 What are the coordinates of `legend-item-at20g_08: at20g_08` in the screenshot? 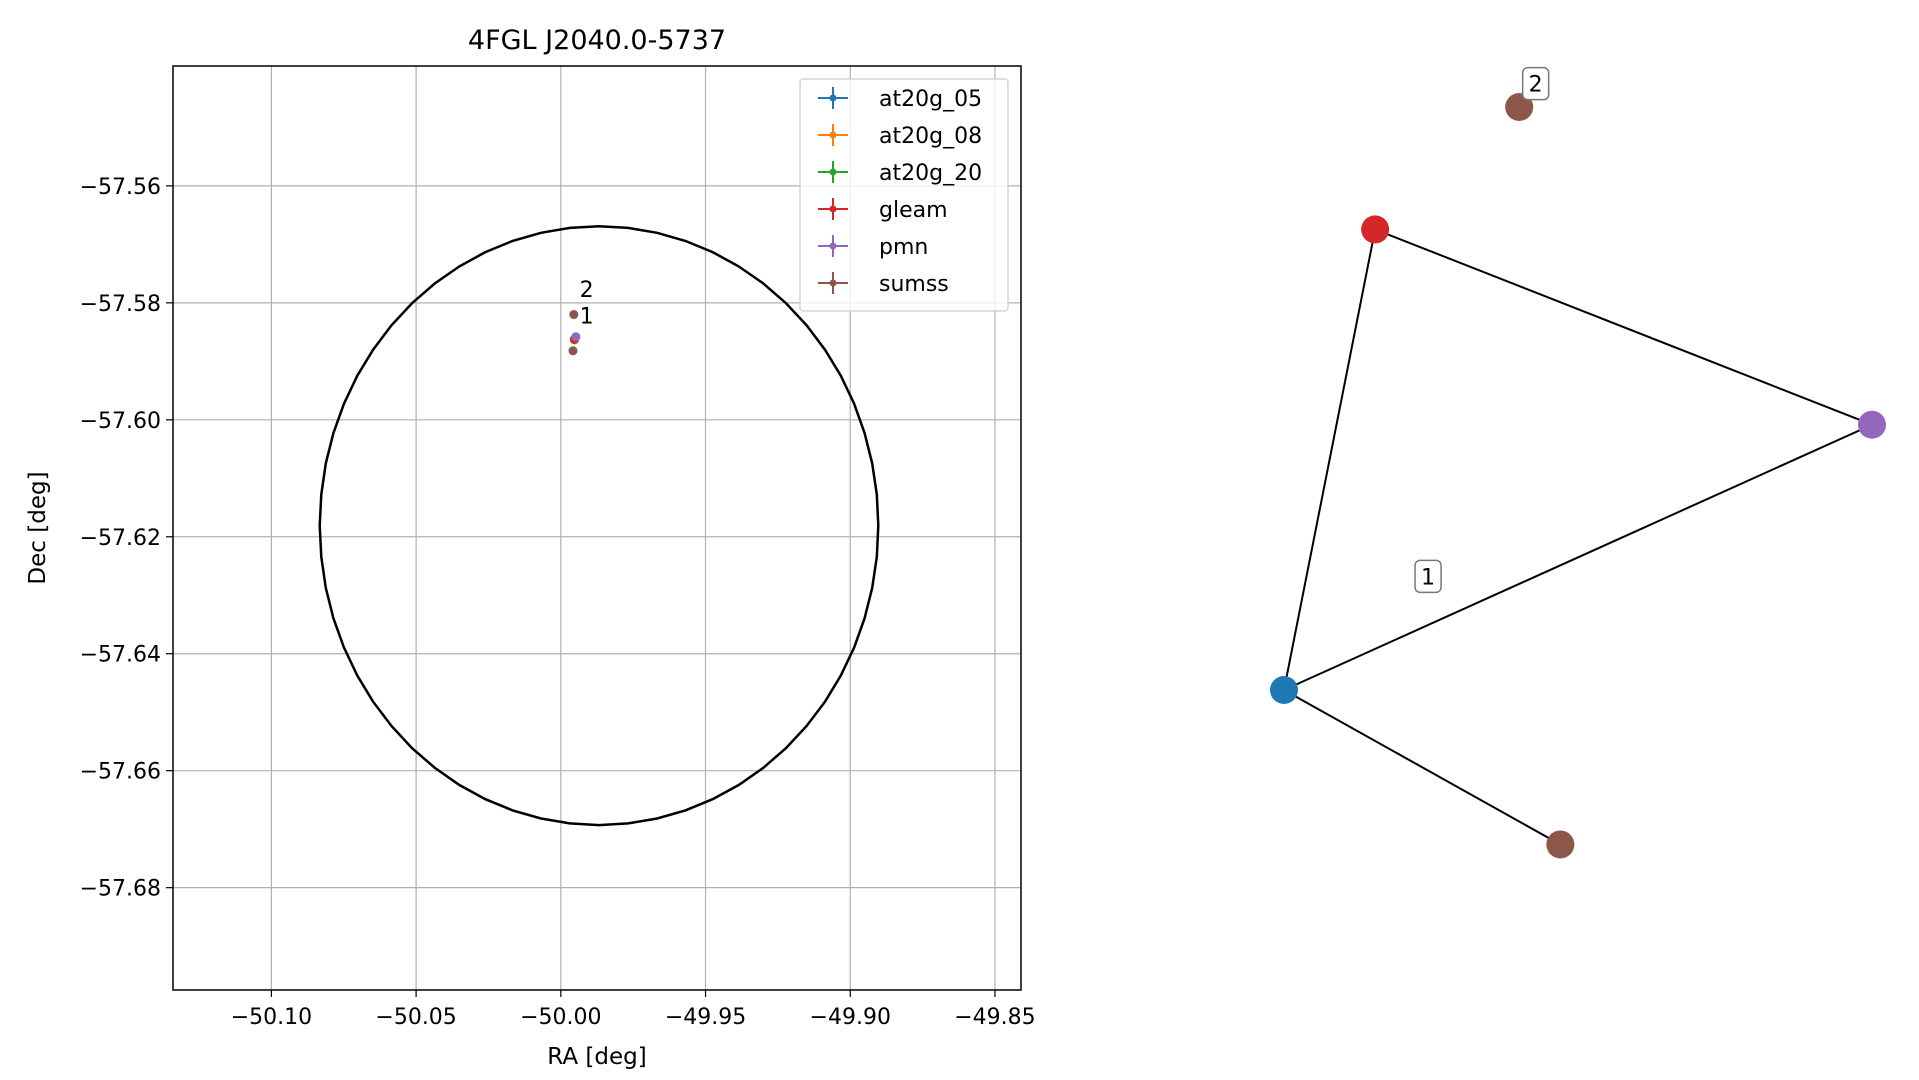 It's located at (900, 136).